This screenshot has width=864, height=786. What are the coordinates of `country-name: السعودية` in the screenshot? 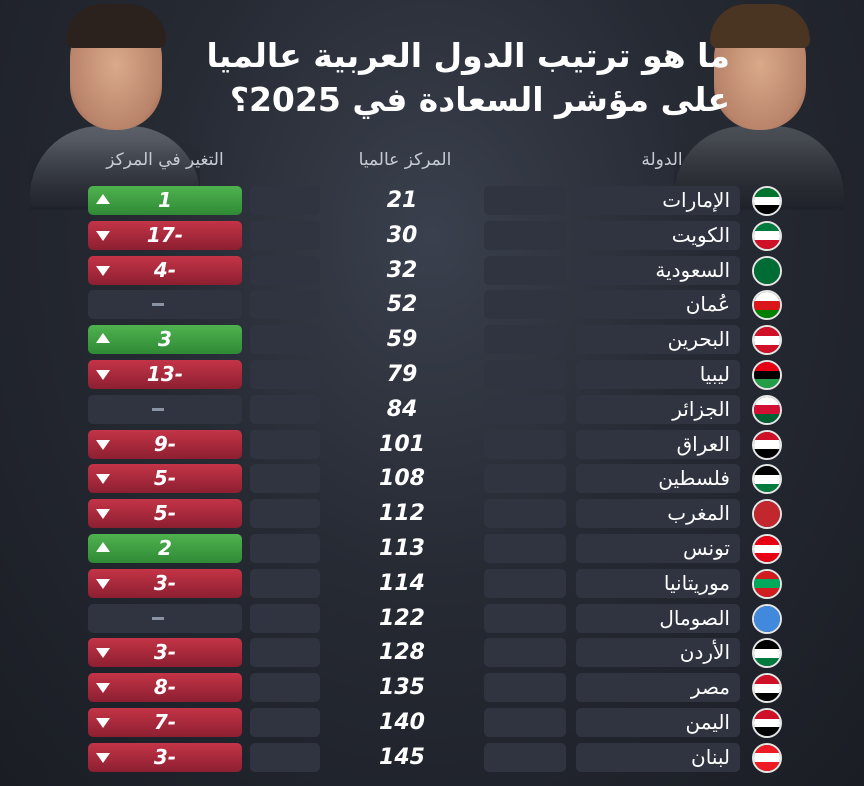 It's located at (692, 269).